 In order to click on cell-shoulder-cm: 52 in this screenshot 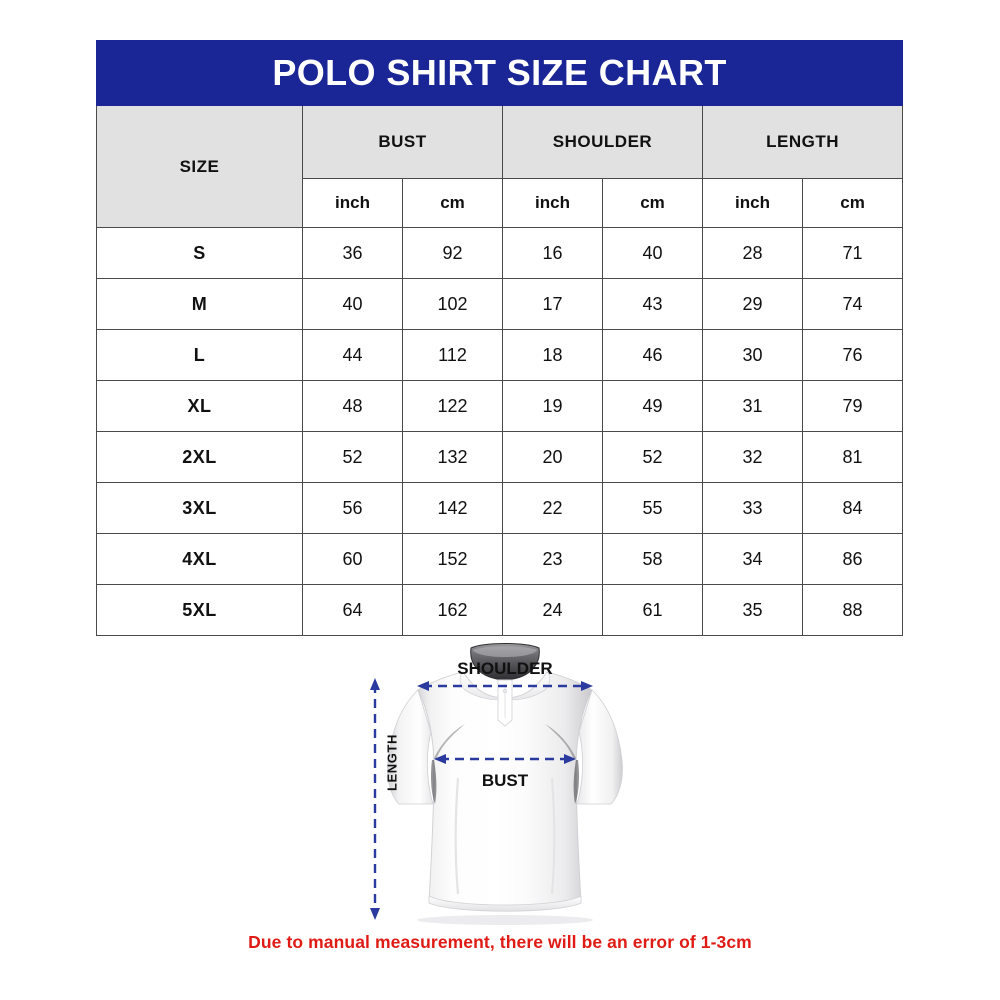, I will do `click(652, 457)`.